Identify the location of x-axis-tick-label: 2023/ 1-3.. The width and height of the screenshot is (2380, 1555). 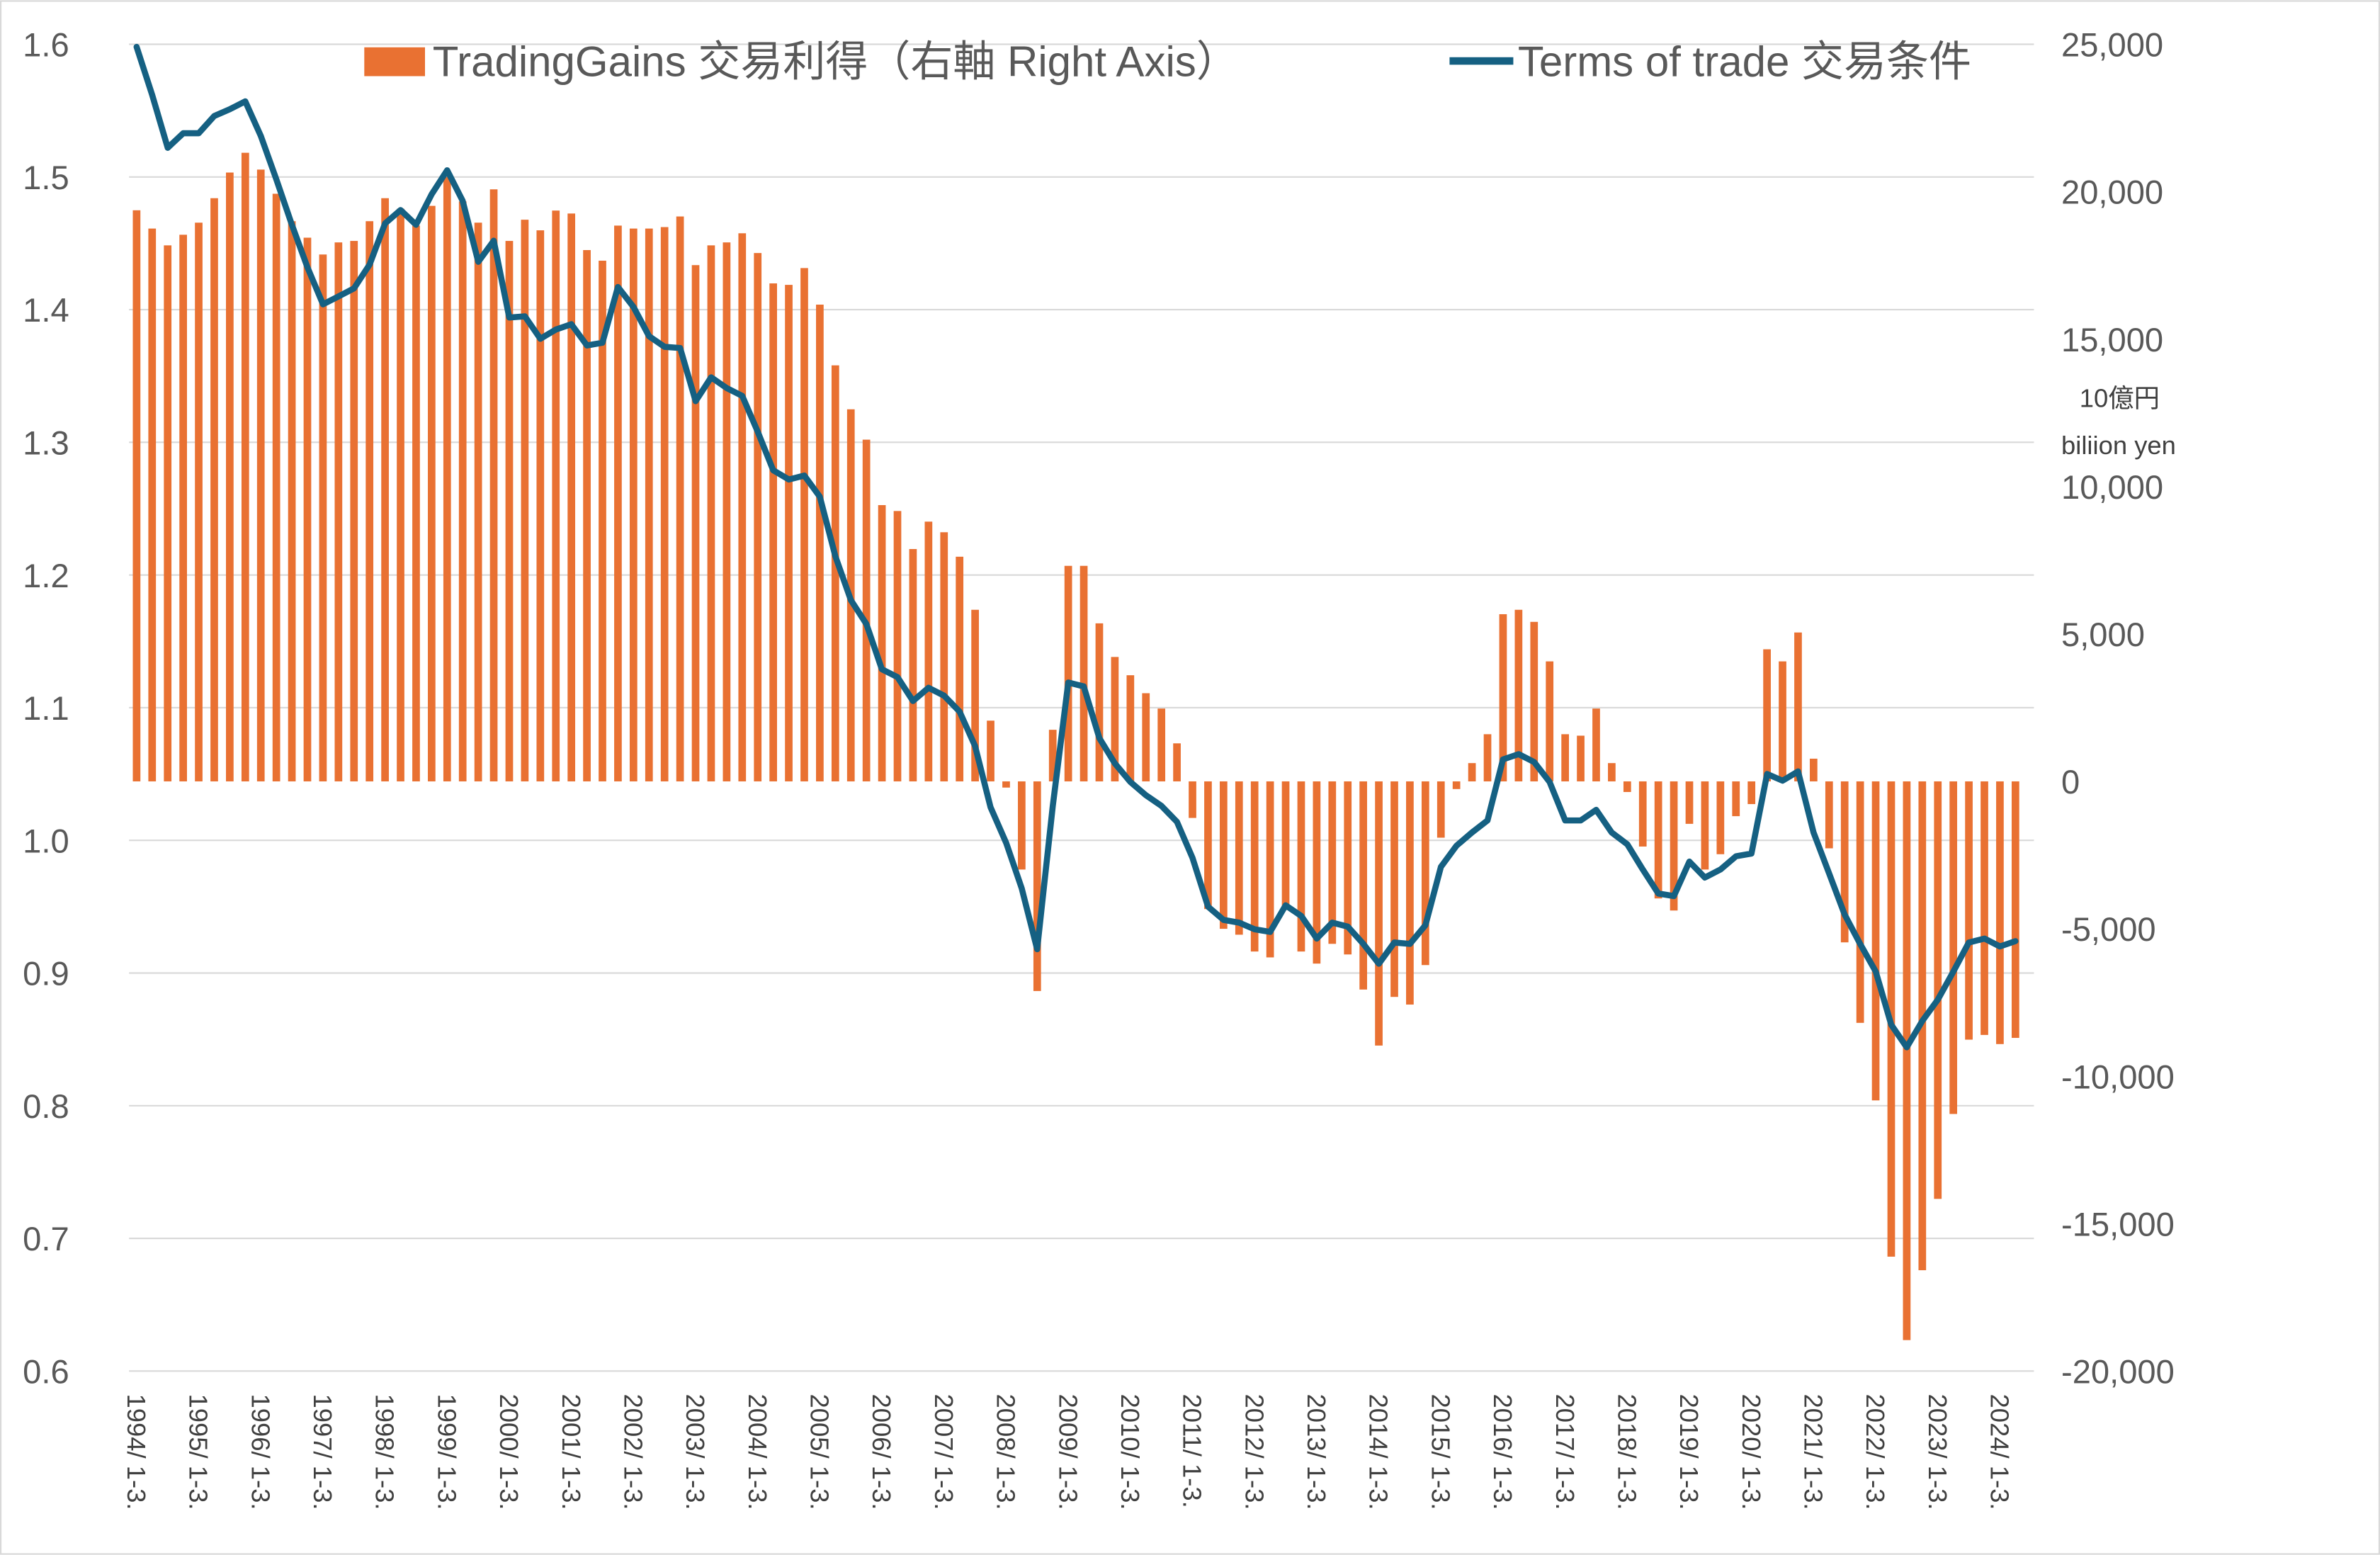
(1938, 1452).